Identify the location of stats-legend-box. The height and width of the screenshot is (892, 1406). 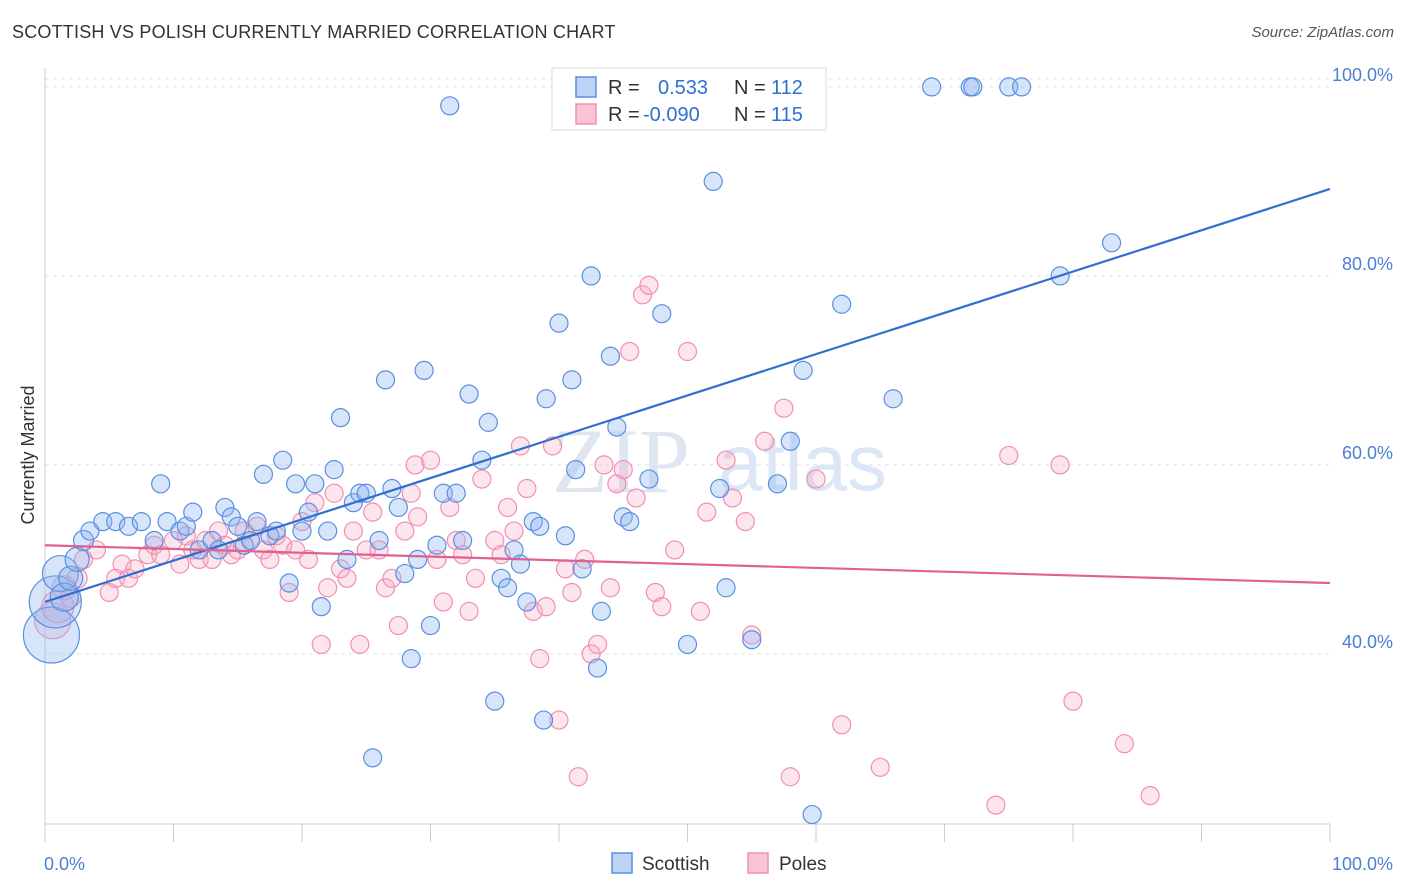
(689, 99).